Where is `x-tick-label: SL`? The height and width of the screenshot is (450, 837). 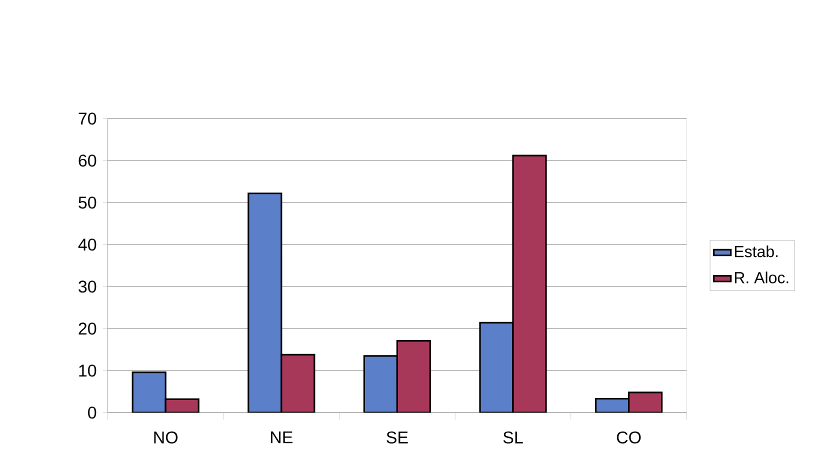
x-tick-label: SL is located at coordinates (513, 437).